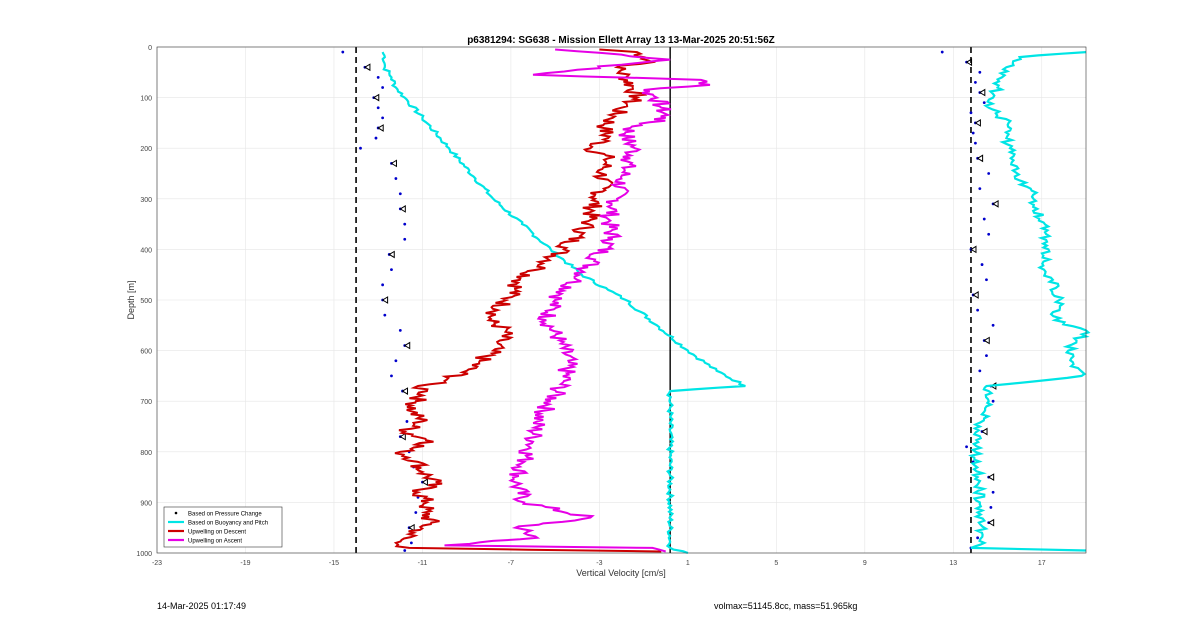 This screenshot has height=622, width=1200. What do you see at coordinates (146, 200) in the screenshot?
I see `y-tick-label: 300` at bounding box center [146, 200].